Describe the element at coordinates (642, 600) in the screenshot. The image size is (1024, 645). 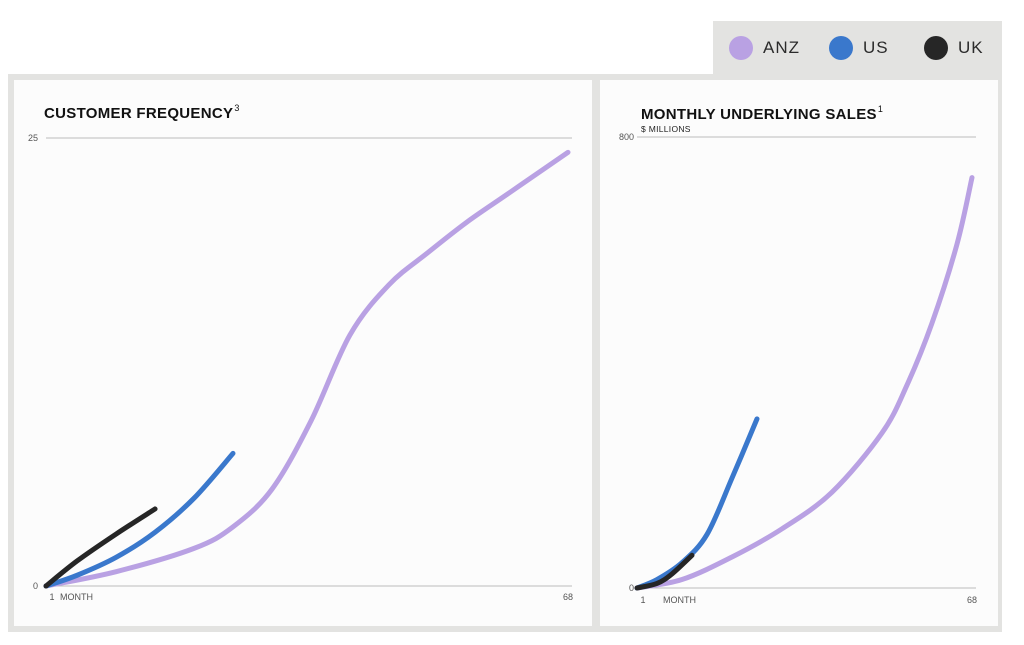
I see `monthly-sales-x-tick-label: 1` at that location.